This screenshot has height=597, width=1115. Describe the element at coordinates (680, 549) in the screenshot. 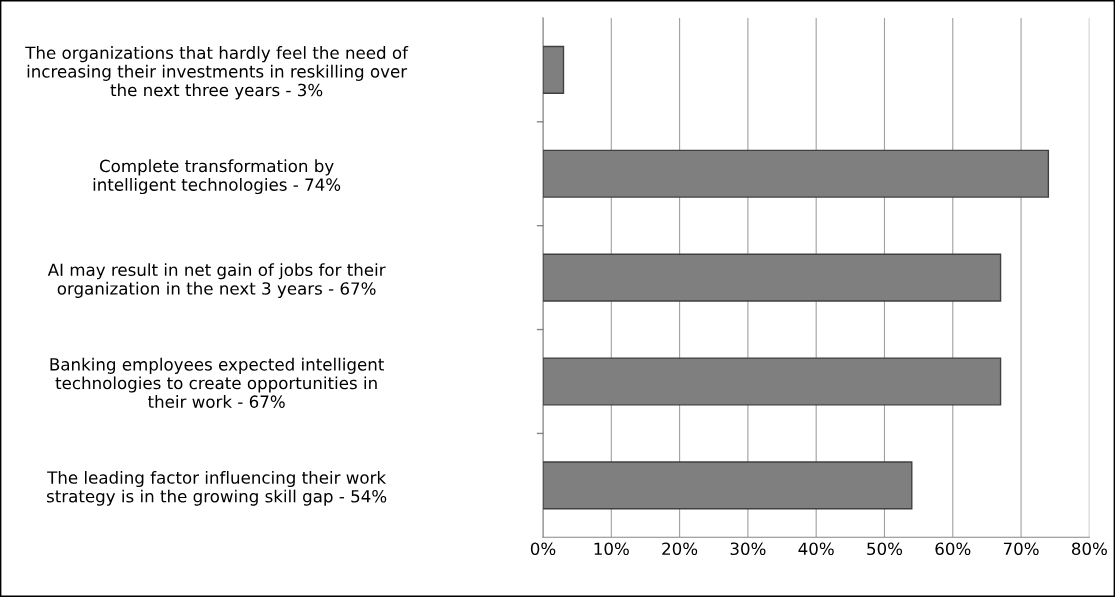

I see `x-tick-label: 20%` at that location.